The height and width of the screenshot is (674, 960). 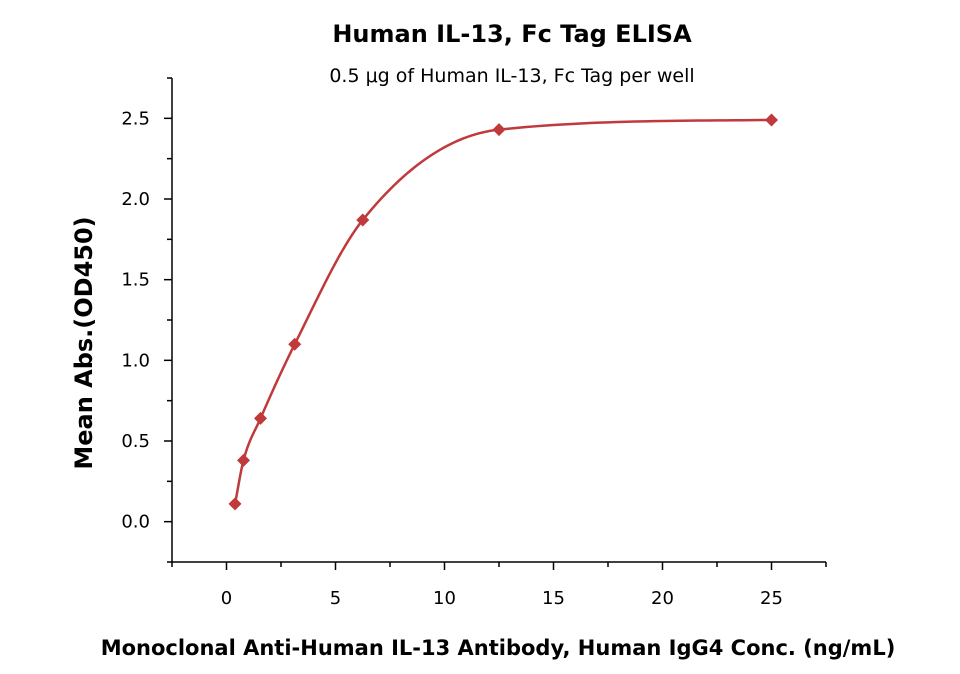 What do you see at coordinates (335, 598) in the screenshot?
I see `x-tick-label: 5` at bounding box center [335, 598].